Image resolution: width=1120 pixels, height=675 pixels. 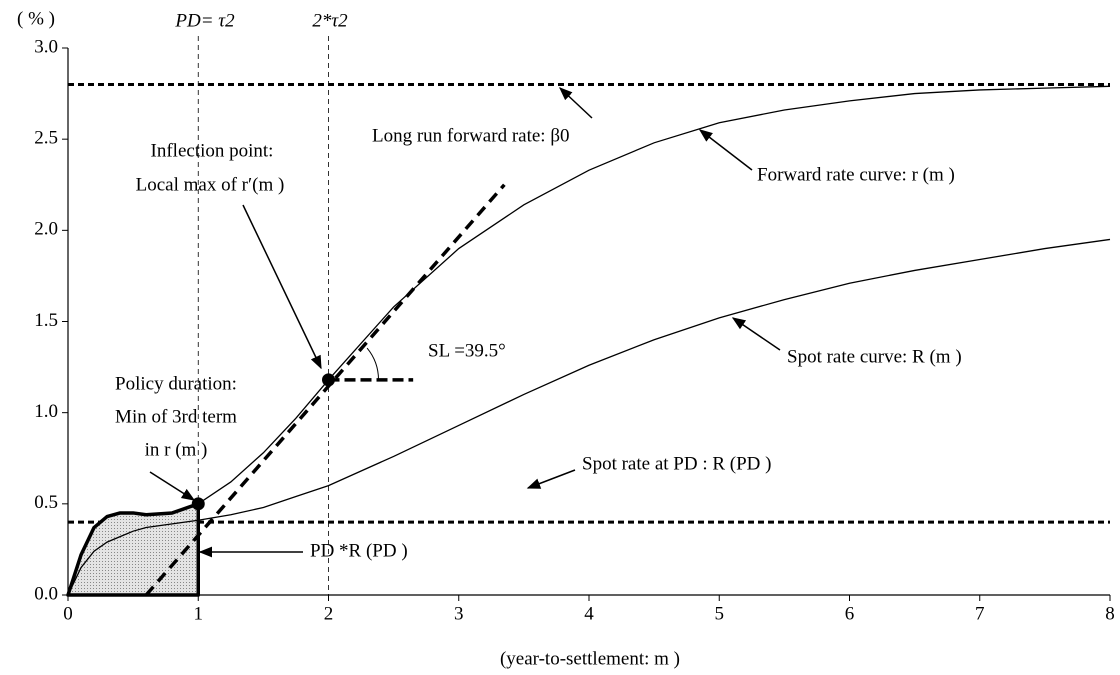 I want to click on x-tick-label: 6, so click(x=850, y=613).